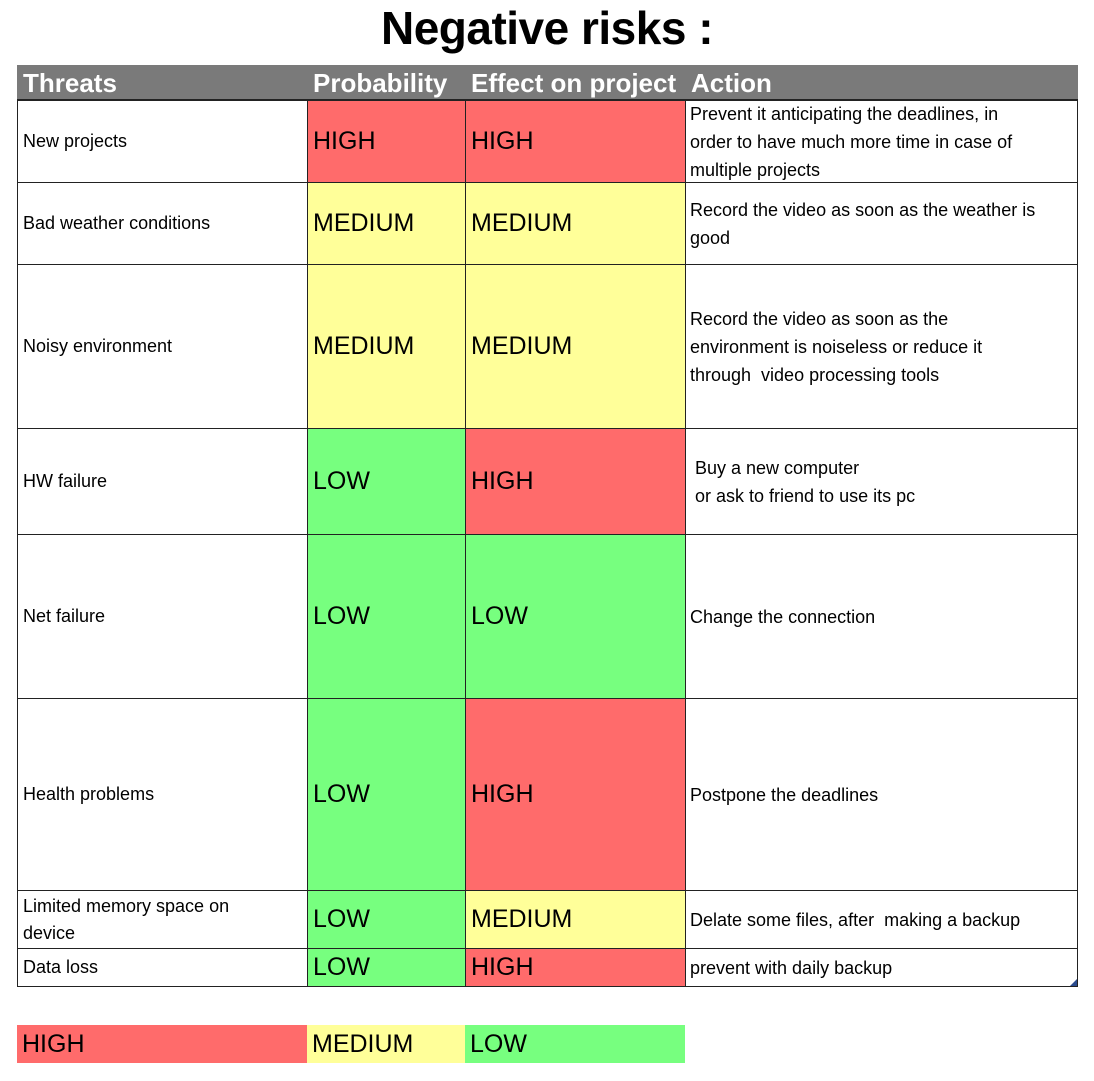  Describe the element at coordinates (98, 346) in the screenshot. I see `threat-text: Noisy environment` at that location.